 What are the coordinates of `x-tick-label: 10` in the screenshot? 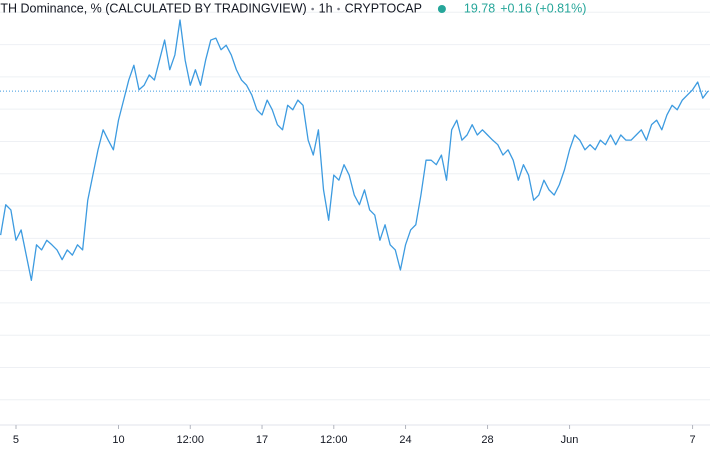 It's located at (118, 440).